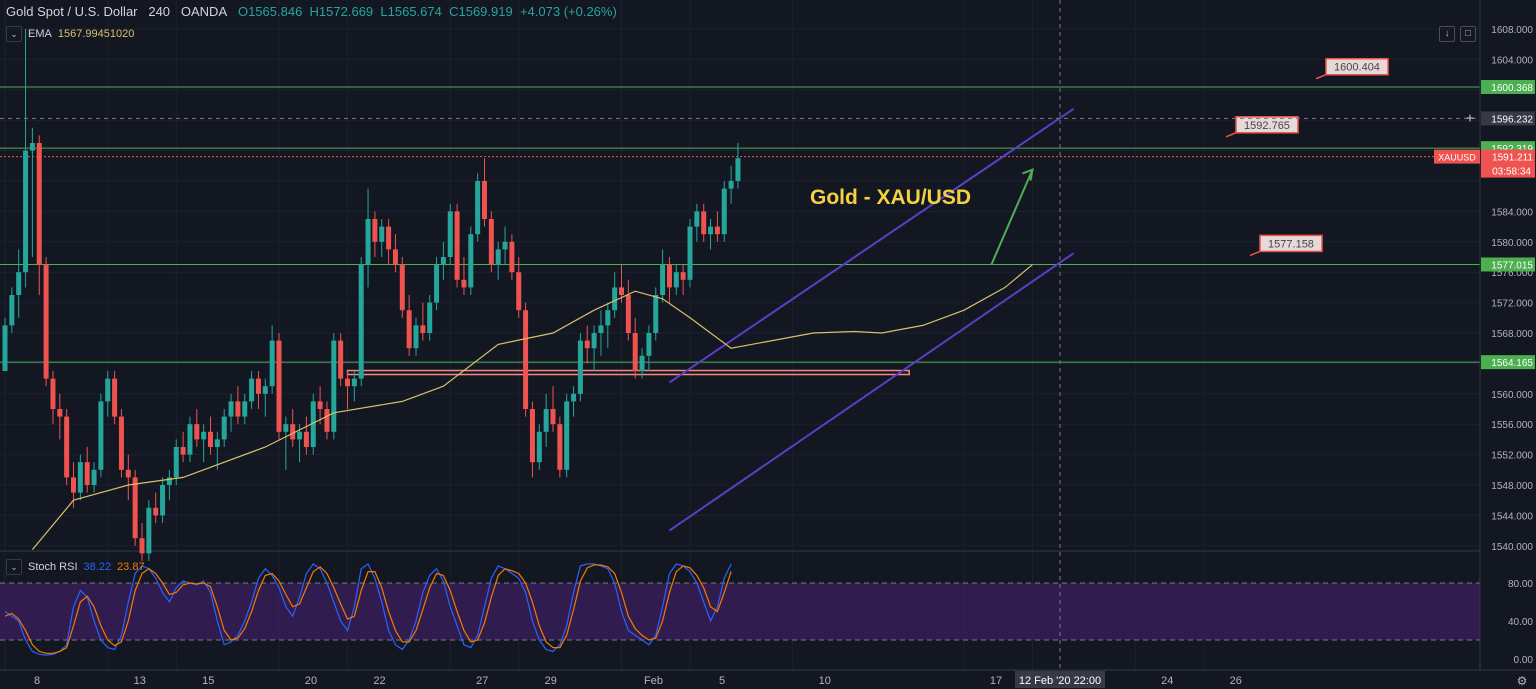 The height and width of the screenshot is (689, 1536). I want to click on ohlc-high: H1572.669, so click(341, 11).